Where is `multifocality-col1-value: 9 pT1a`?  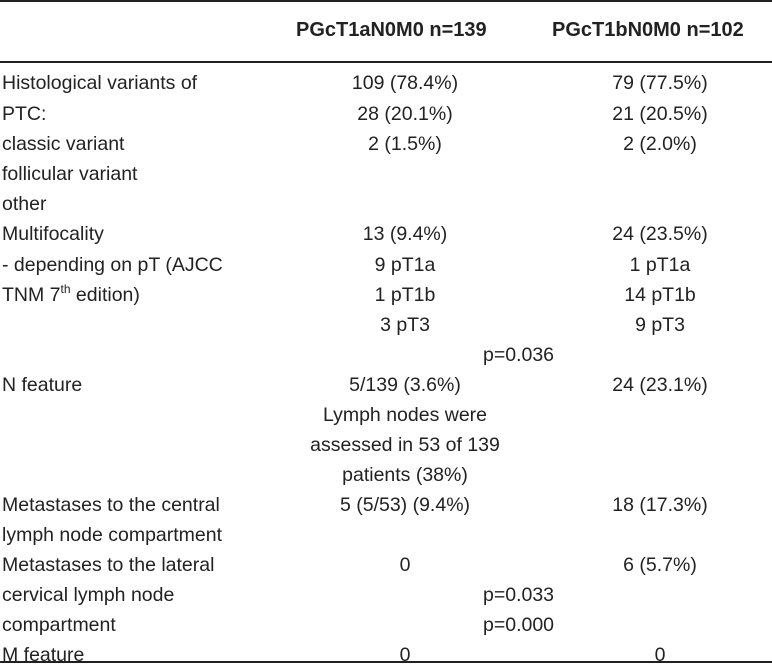
multifocality-col1-value: 9 pT1a is located at coordinates (405, 265).